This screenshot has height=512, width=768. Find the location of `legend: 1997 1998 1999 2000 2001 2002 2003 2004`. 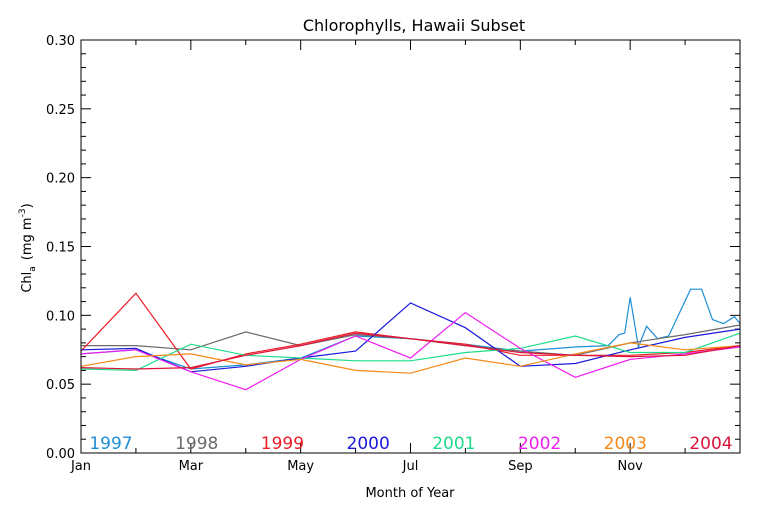

legend: 1997 1998 1999 2000 2001 2002 2003 2004 is located at coordinates (410, 444).